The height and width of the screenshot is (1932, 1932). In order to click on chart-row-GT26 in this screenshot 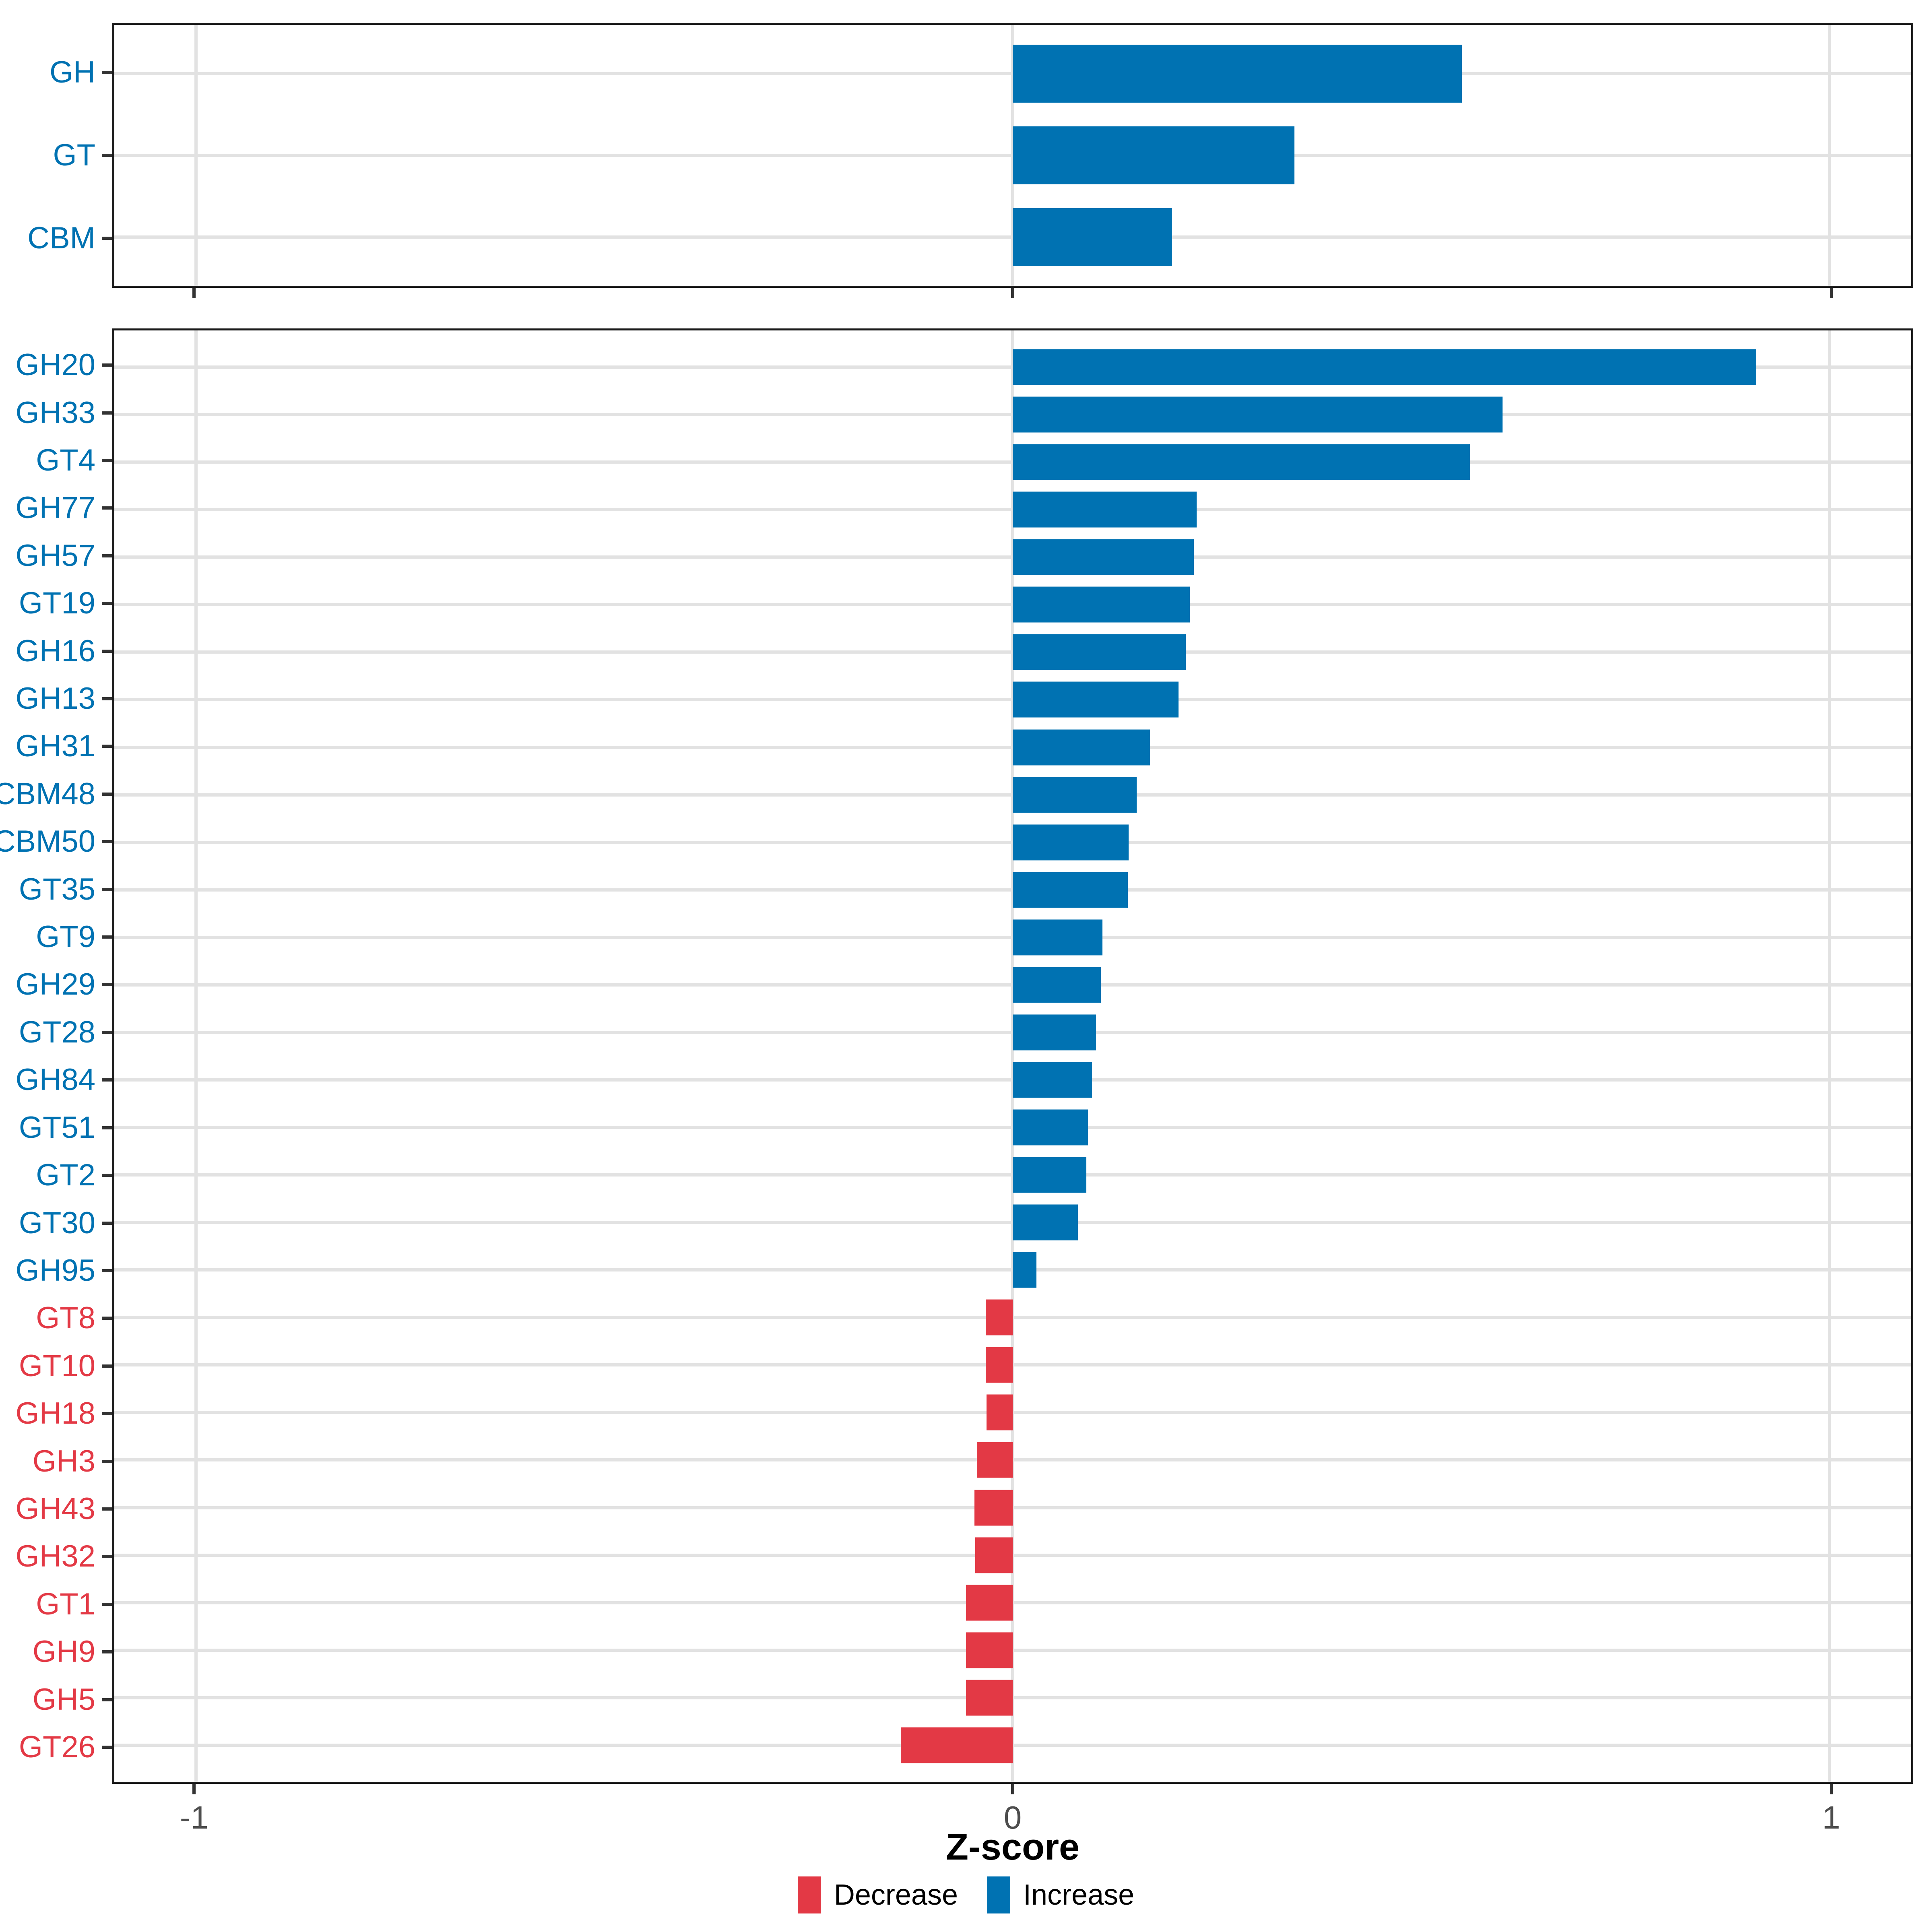, I will do `click(1012, 1745)`.